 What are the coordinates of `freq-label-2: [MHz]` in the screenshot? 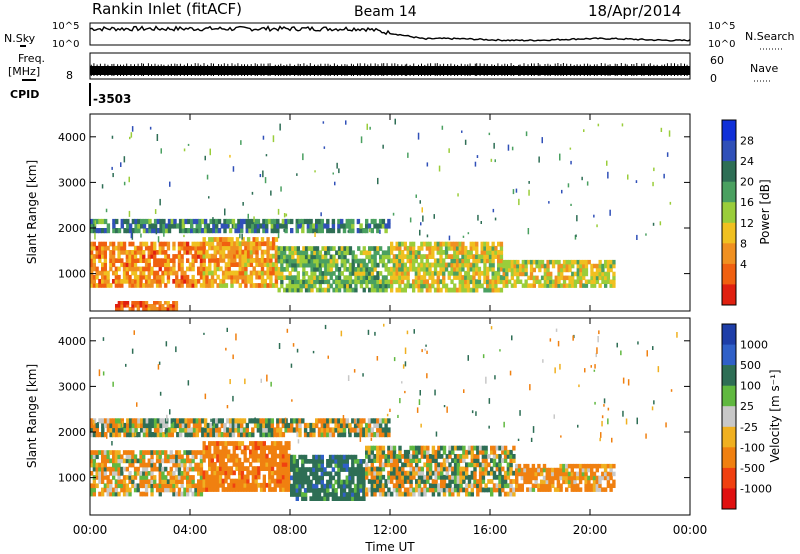 It's located at (24, 71).